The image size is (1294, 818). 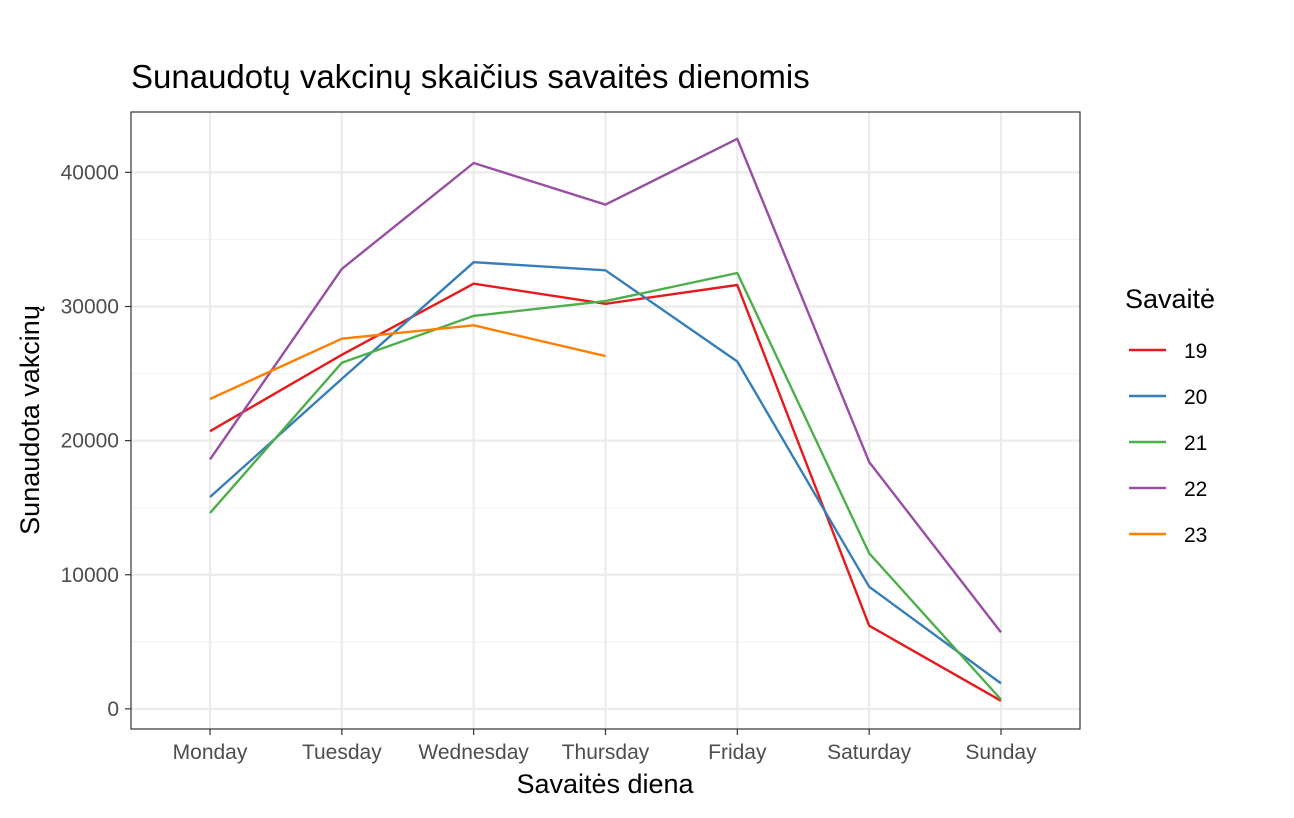 I want to click on legend-label-19: 19, so click(x=1195, y=351).